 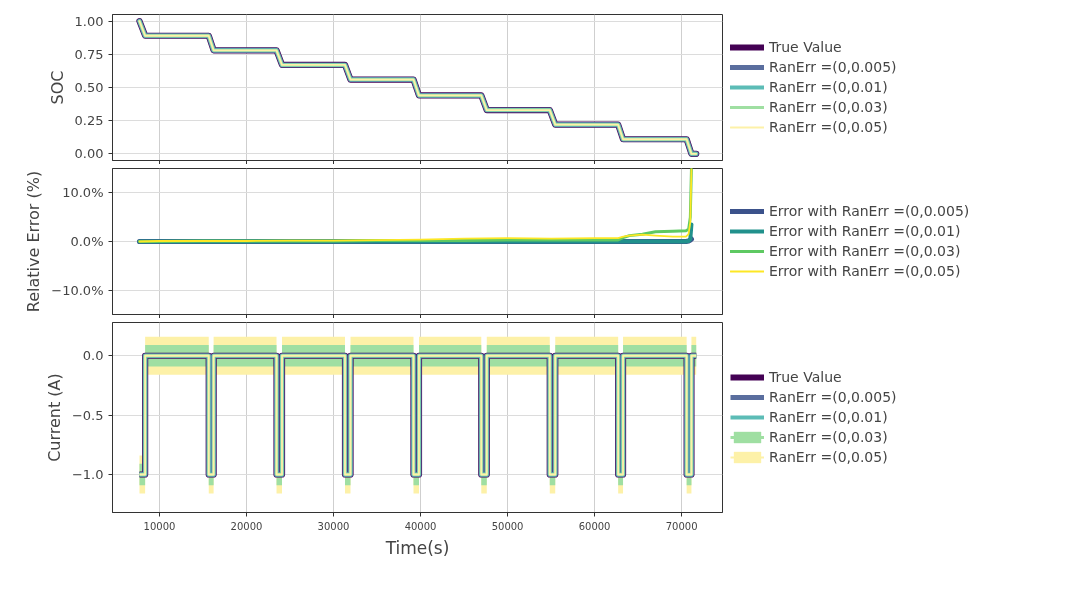 I want to click on y-tick-label: −0.5, so click(x=87, y=415).